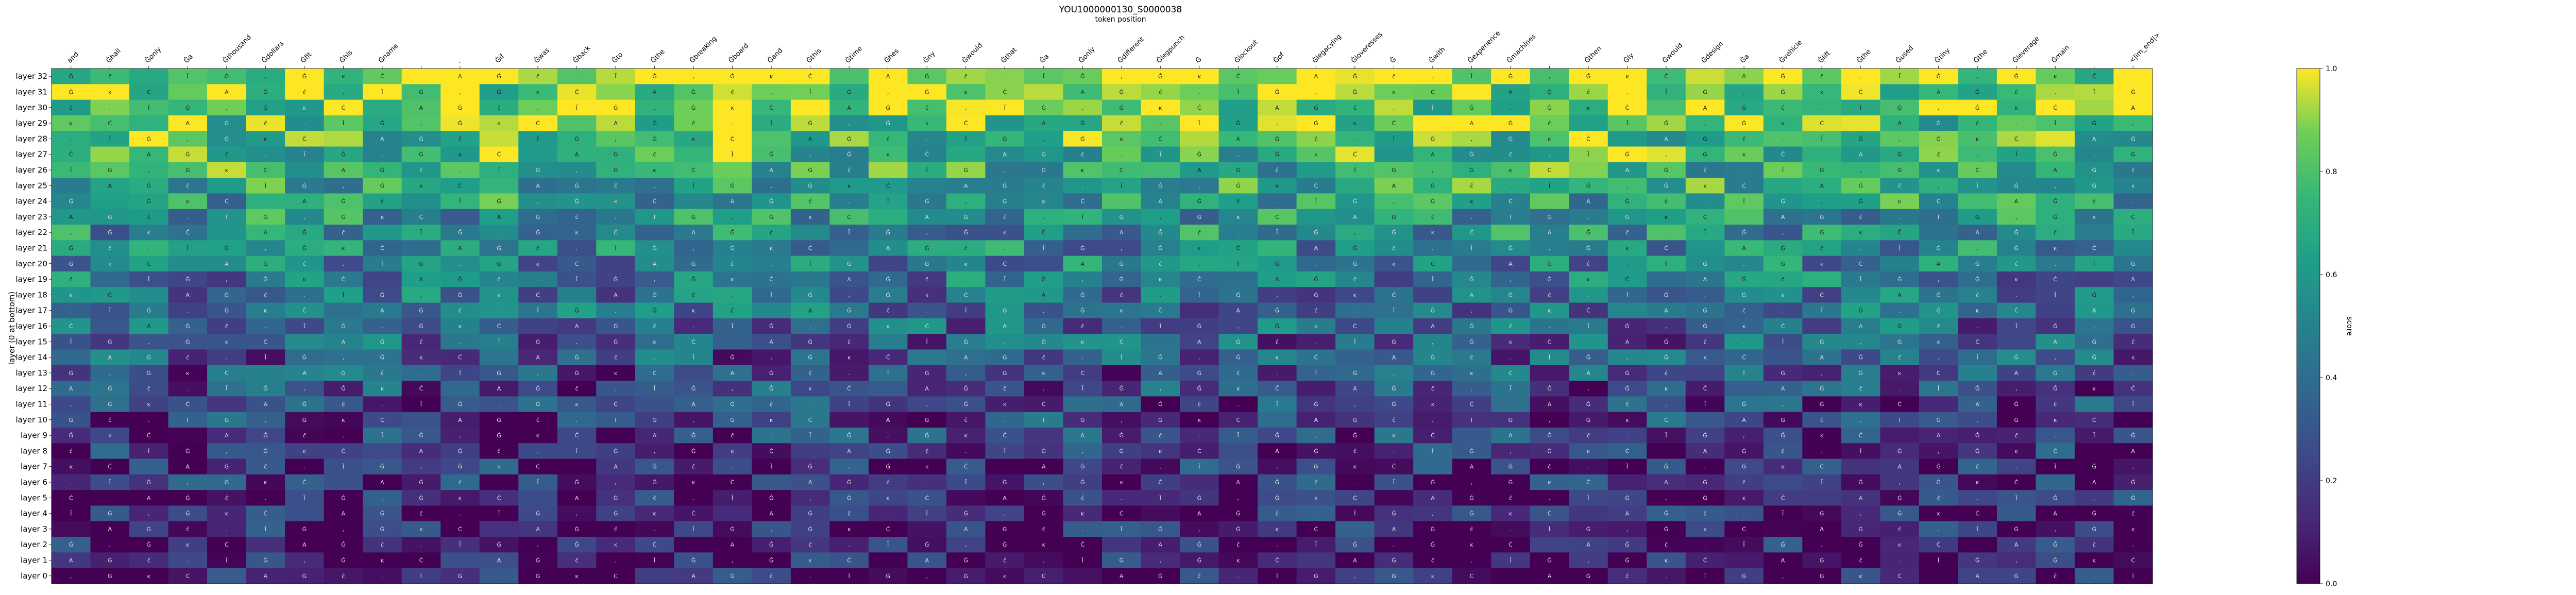 The height and width of the screenshot is (595, 2576). I want to click on row-tick-label: layer 22, so click(32, 232).